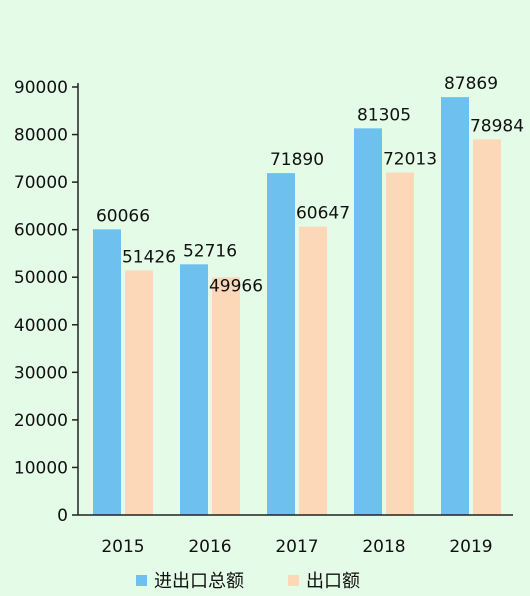 This screenshot has height=596, width=530. Describe the element at coordinates (41, 183) in the screenshot. I see `y-tick-label: 70000` at that location.